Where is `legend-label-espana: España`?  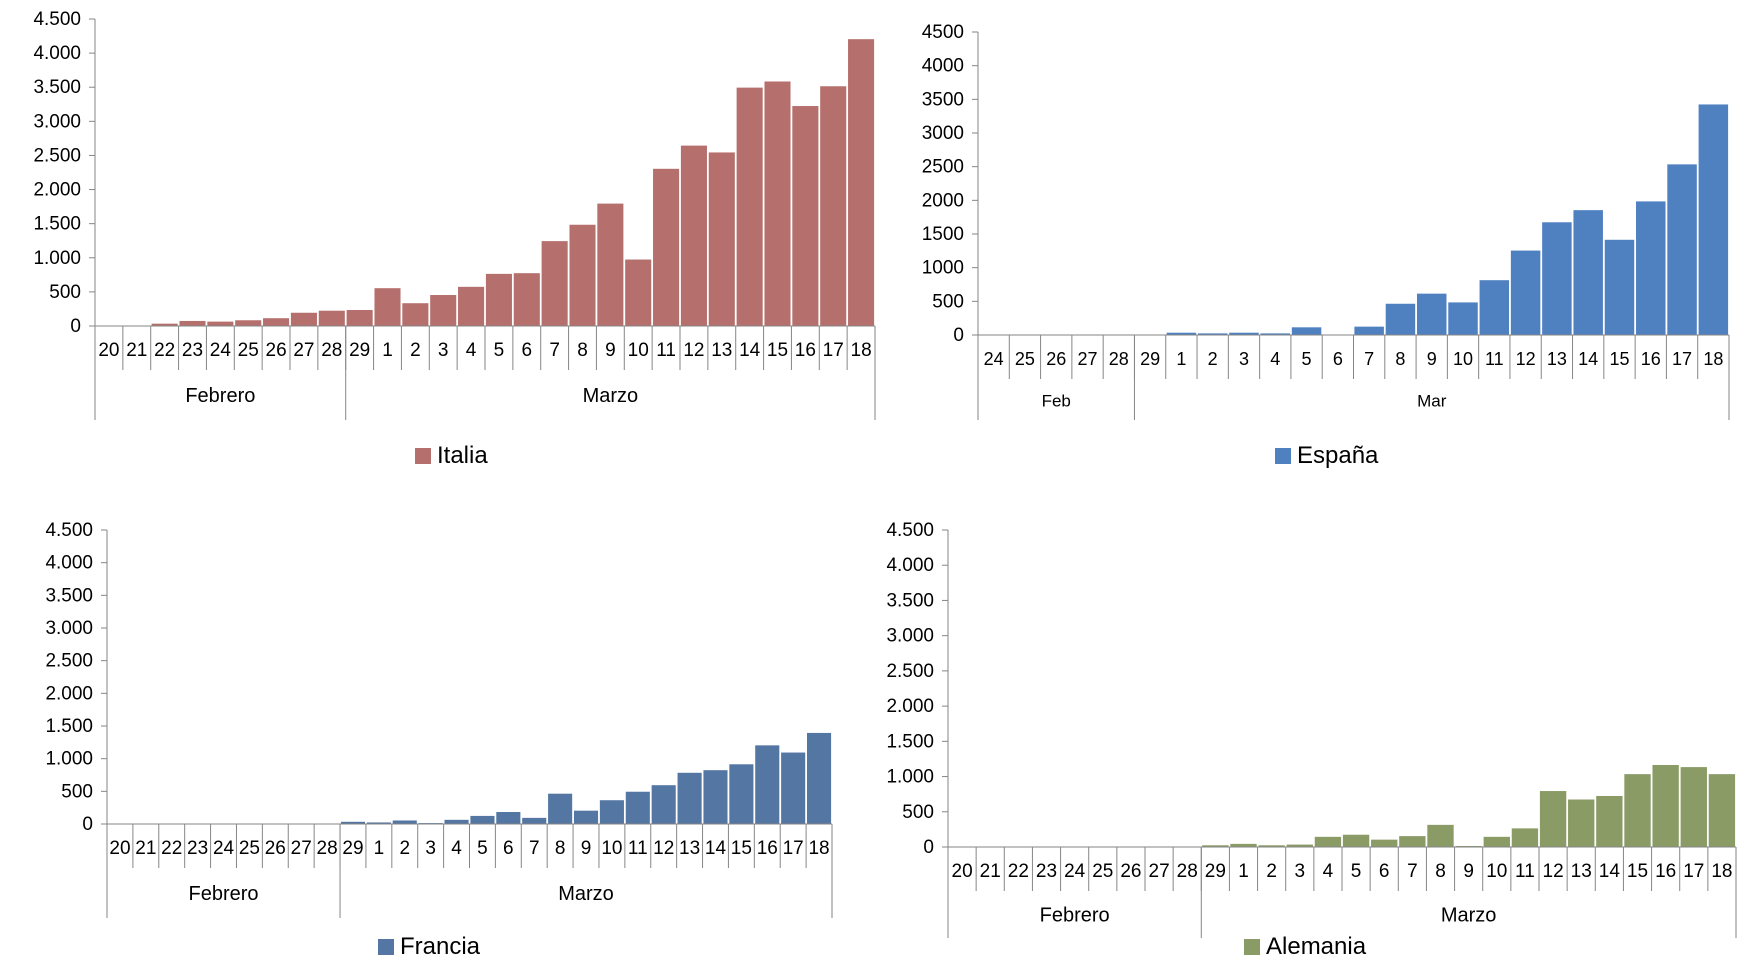 legend-label-espana: España is located at coordinates (1337, 456).